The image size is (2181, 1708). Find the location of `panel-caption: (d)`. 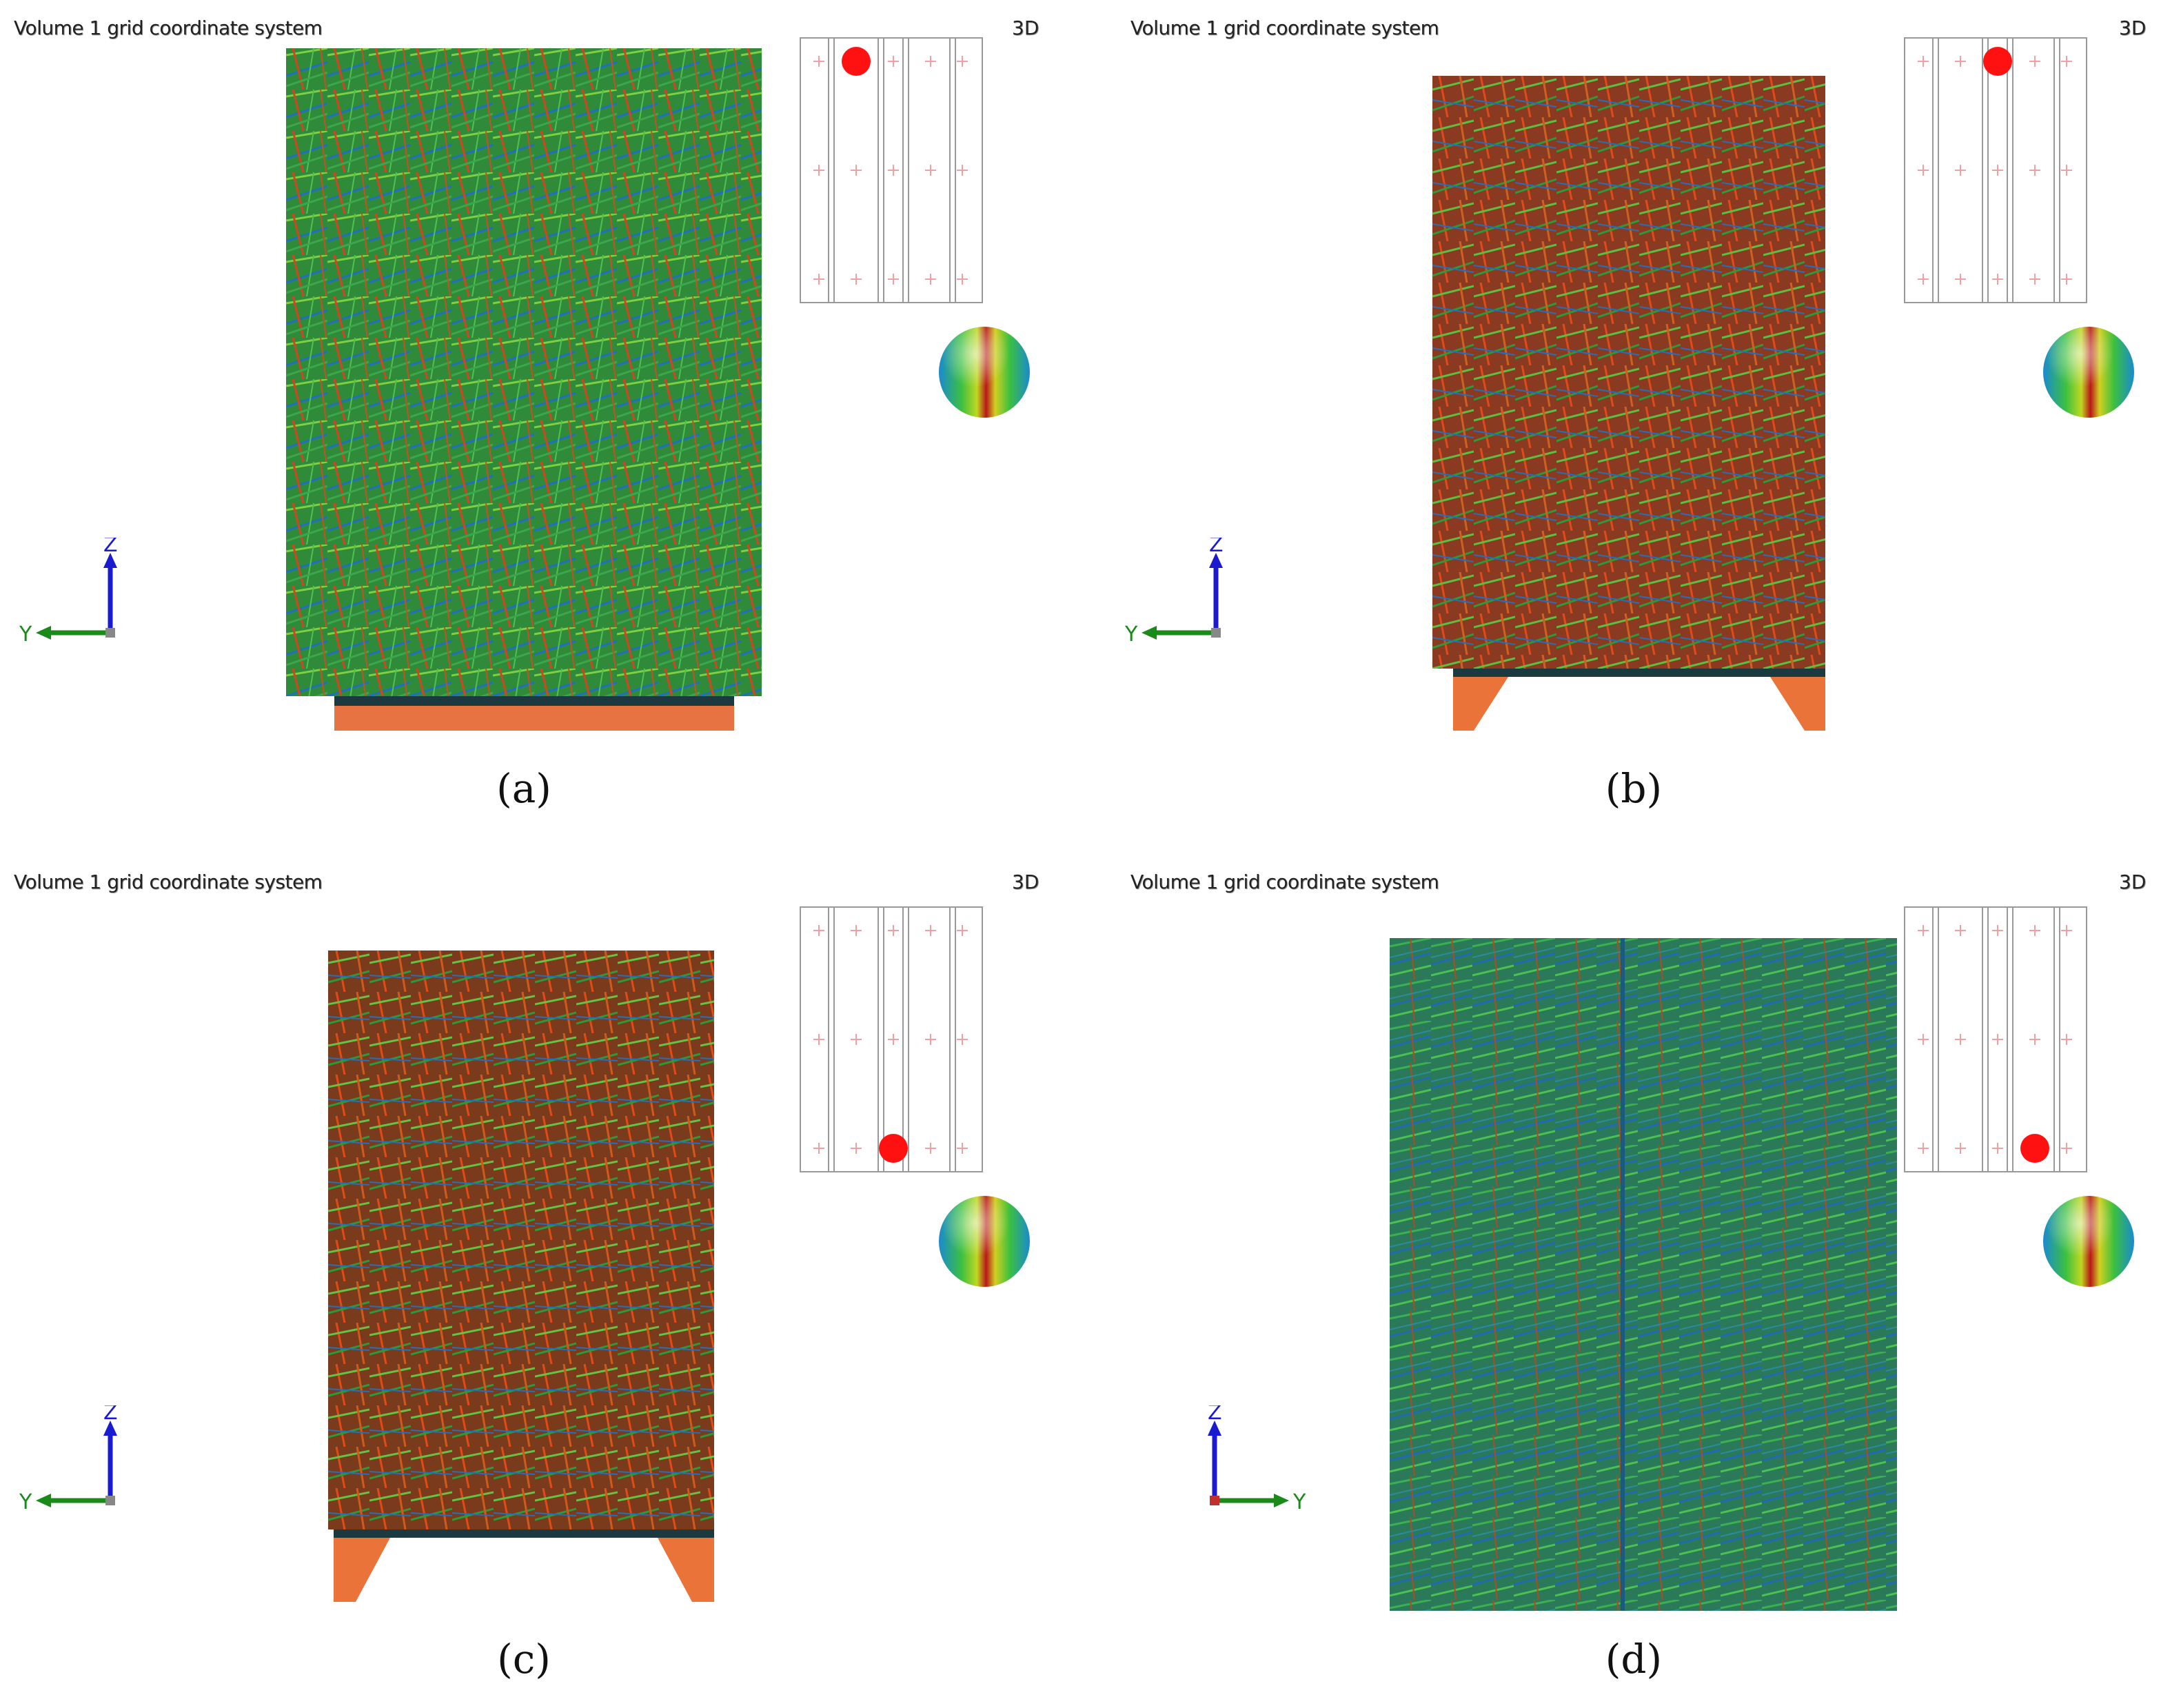

panel-caption: (d) is located at coordinates (1634, 1659).